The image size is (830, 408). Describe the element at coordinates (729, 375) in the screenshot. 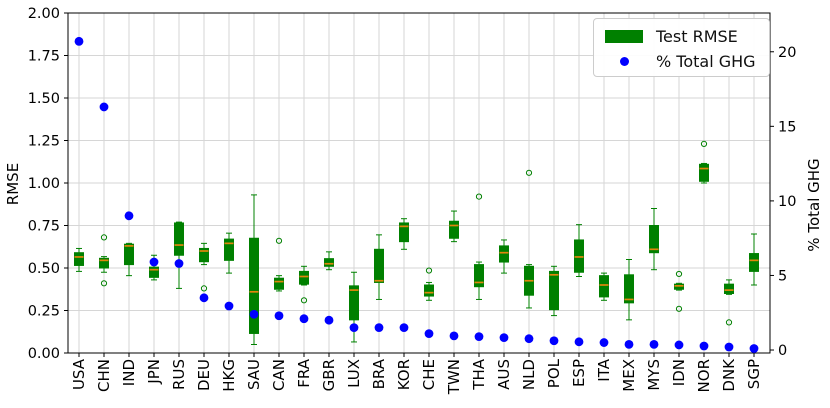

I see `x-tick-label-DNK: DNK` at that location.